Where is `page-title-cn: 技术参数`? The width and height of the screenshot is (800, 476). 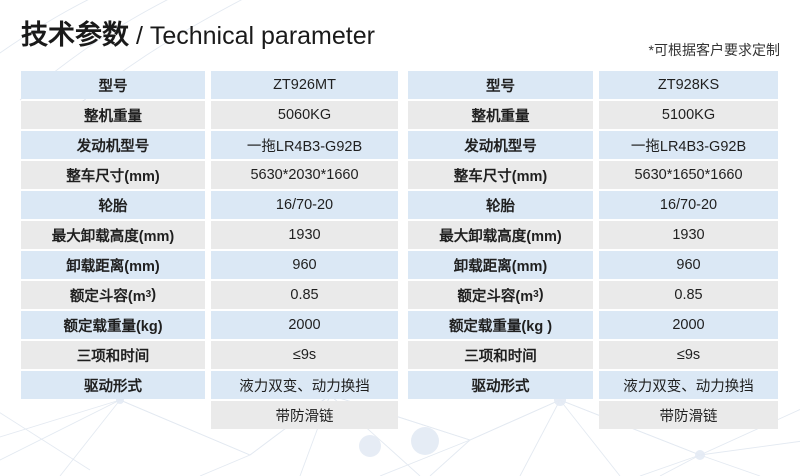 page-title-cn: 技术参数 is located at coordinates (75, 35).